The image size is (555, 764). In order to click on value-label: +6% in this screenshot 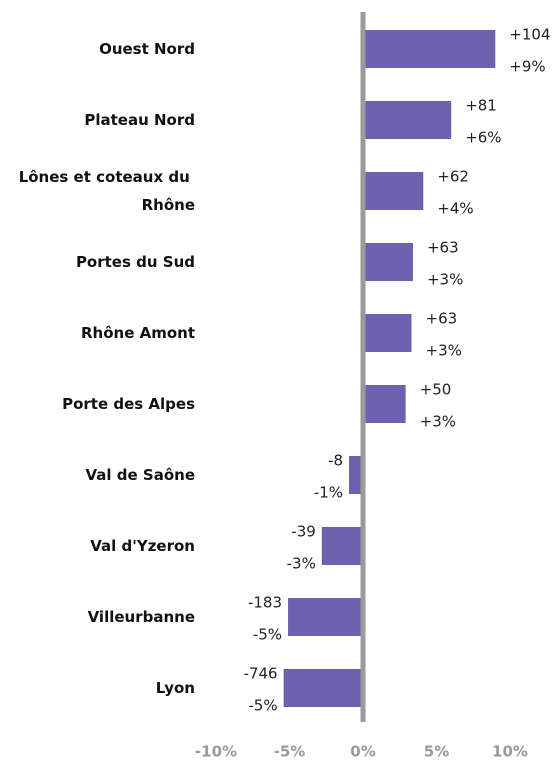, I will do `click(483, 138)`.